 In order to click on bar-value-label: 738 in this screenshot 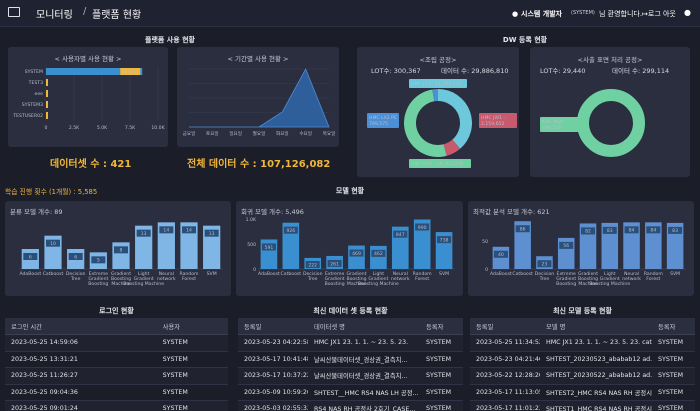, I will do `click(444, 240)`.